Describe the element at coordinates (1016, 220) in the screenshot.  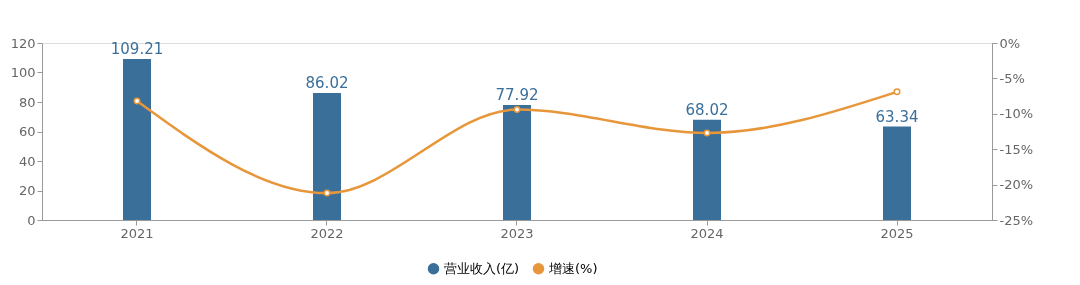
I see `y2-tick-label: -25%` at that location.